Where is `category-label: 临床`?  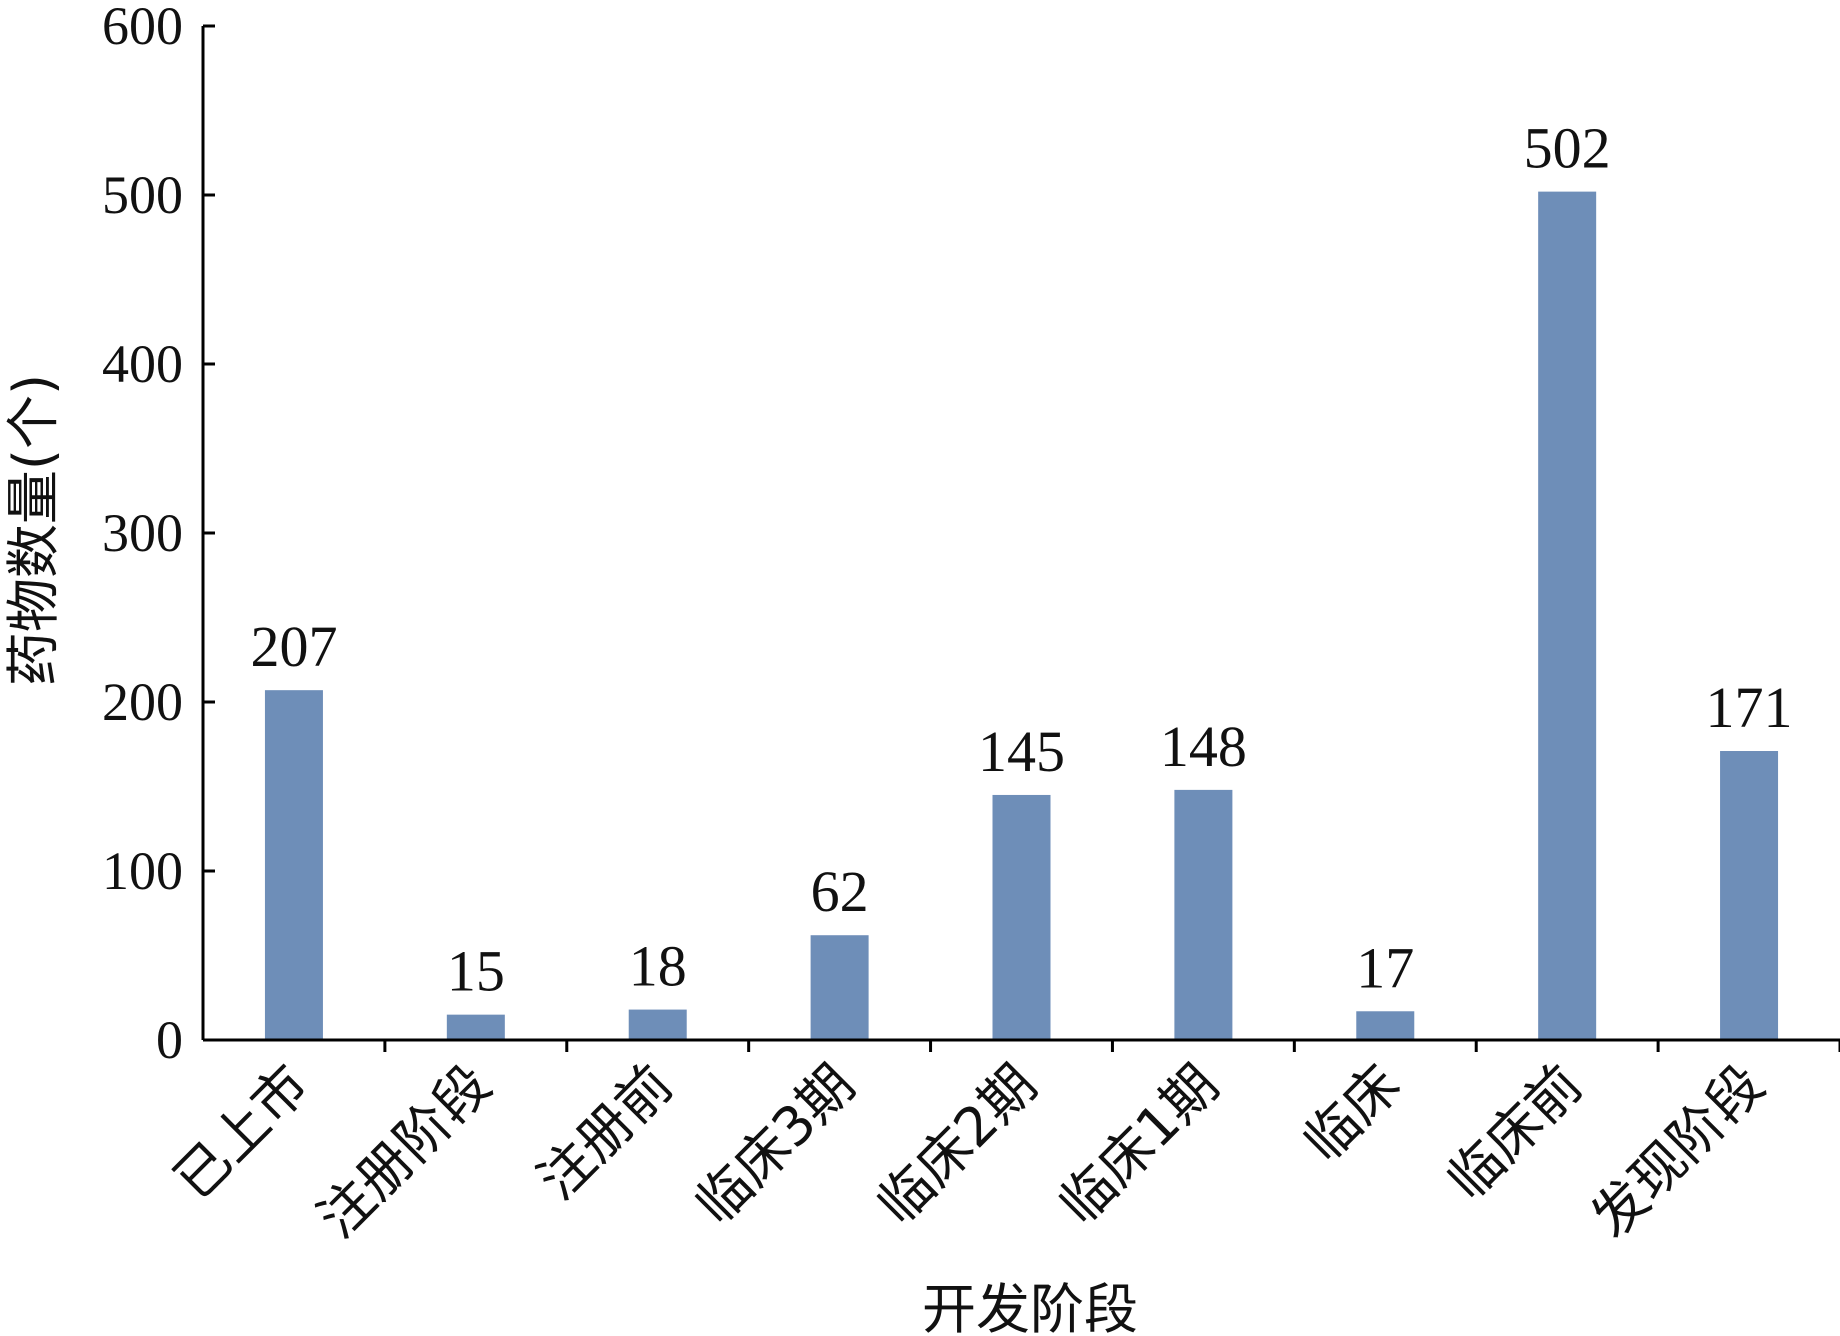 category-label: 临床 is located at coordinates (1352, 1113).